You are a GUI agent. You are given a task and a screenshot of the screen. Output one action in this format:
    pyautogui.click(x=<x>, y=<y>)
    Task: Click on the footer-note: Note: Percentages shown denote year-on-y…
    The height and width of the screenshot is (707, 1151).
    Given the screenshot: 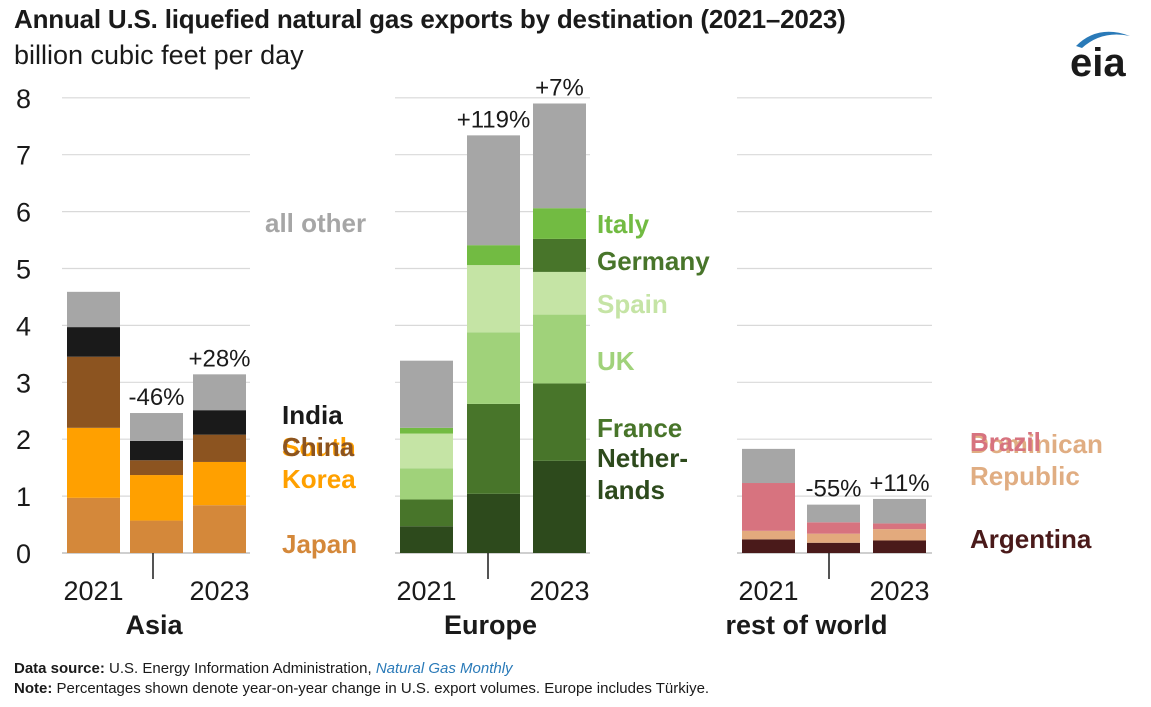 What is the action you would take?
    pyautogui.click(x=361, y=688)
    